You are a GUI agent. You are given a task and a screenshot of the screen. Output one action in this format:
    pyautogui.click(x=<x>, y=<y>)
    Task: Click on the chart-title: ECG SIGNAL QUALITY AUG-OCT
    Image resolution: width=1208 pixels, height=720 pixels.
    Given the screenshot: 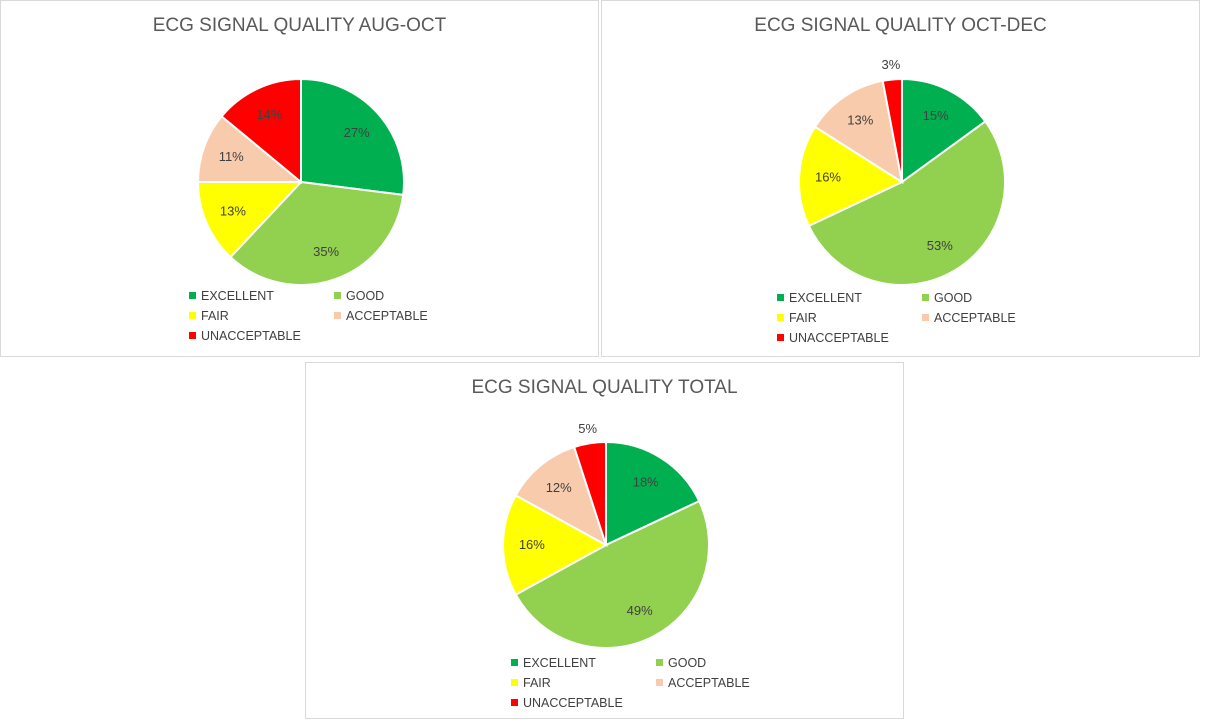 What is the action you would take?
    pyautogui.click(x=299, y=25)
    